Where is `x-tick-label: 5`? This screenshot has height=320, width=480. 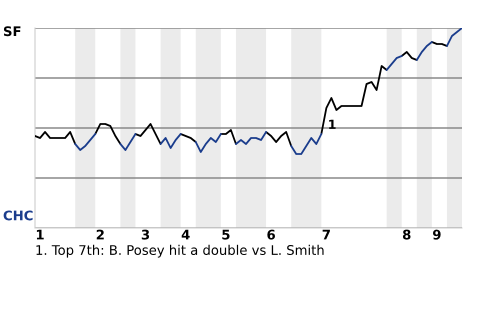 x-tick-label: 5 is located at coordinates (226, 235).